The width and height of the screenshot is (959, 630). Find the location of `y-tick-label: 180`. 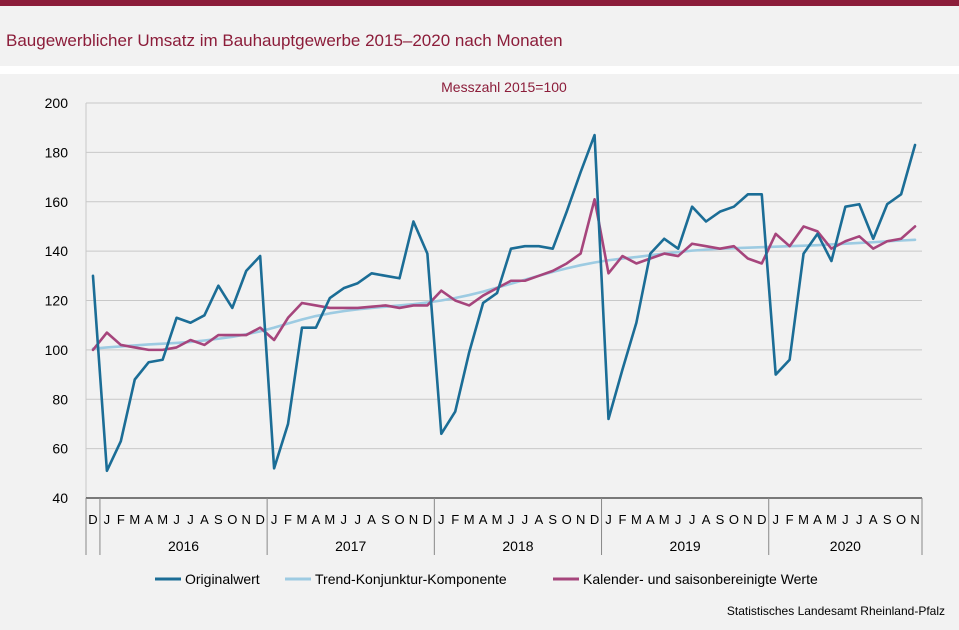

y-tick-label: 180 is located at coordinates (57, 152).